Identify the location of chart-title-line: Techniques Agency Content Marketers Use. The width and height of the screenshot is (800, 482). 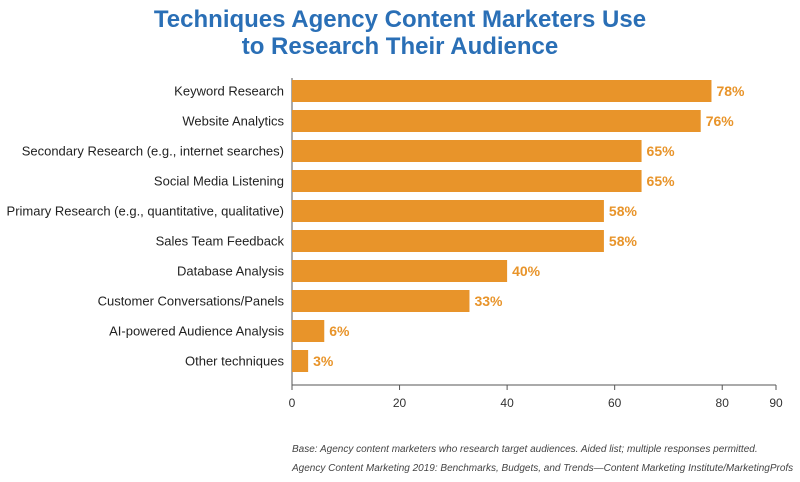
(400, 19).